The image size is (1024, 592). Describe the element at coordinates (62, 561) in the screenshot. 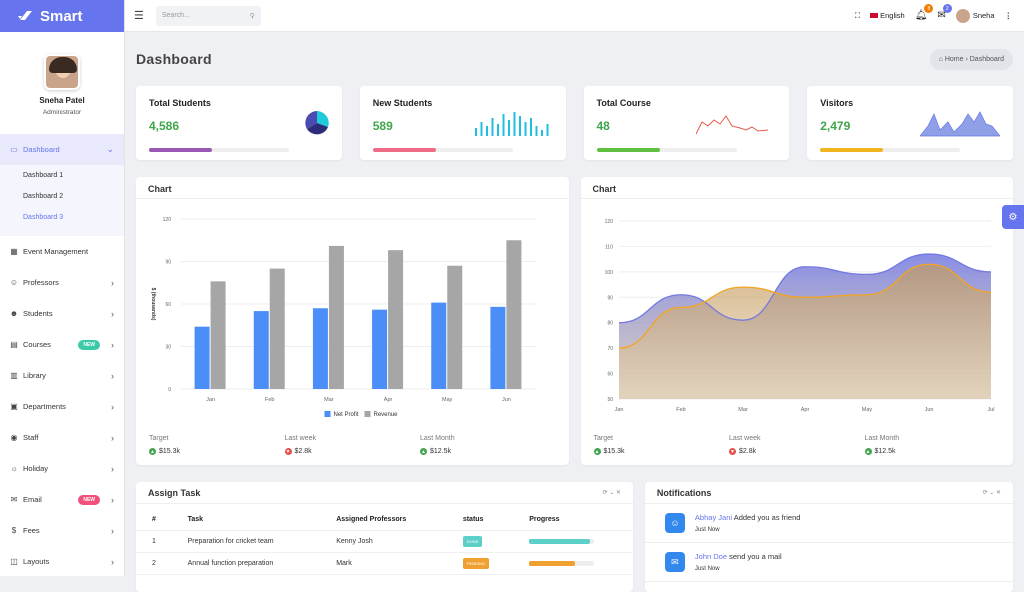

I see `sidebar-item-layouts: ◫Layouts›` at that location.